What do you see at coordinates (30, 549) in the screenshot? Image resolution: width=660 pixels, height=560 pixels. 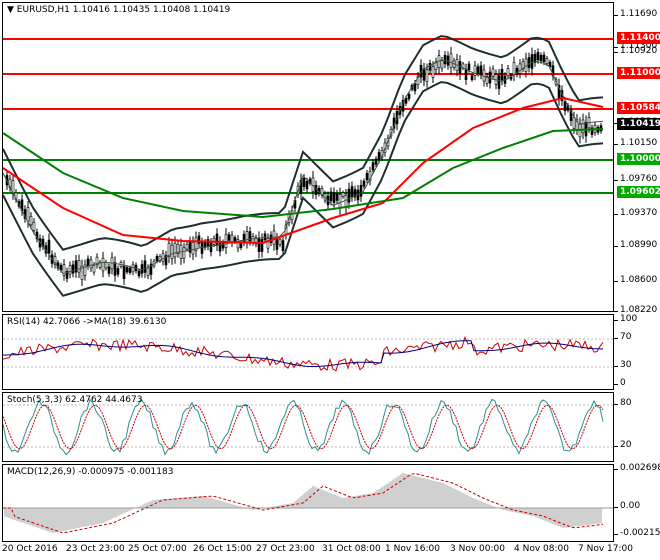 I see `time-axis-label: 20 Oct 2016` at bounding box center [30, 549].